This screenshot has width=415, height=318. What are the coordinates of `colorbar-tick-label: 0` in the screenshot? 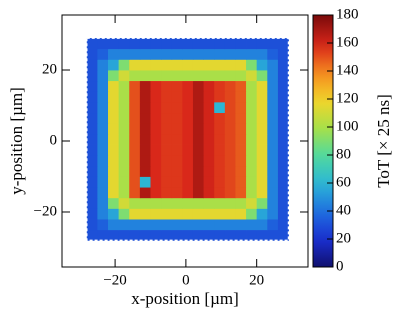 It's located at (340, 266).